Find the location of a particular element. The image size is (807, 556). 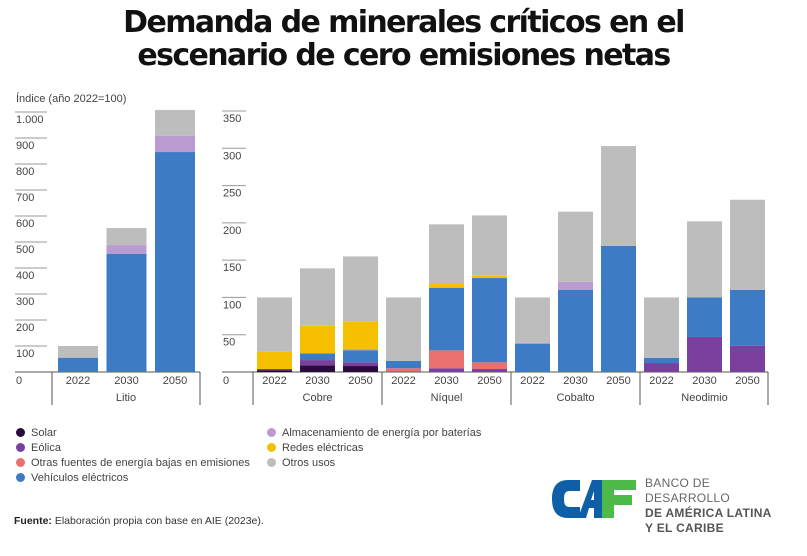

legend-label-solar: Solar is located at coordinates (44, 432).